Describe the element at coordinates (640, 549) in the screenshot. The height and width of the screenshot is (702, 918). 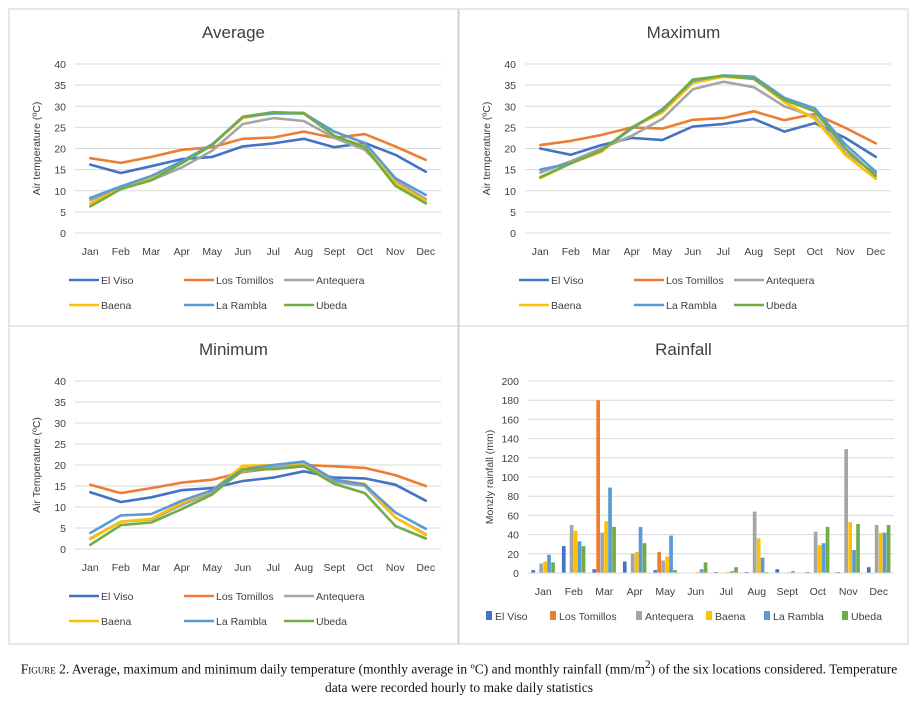
I see `bar-la-rambla-apr` at that location.